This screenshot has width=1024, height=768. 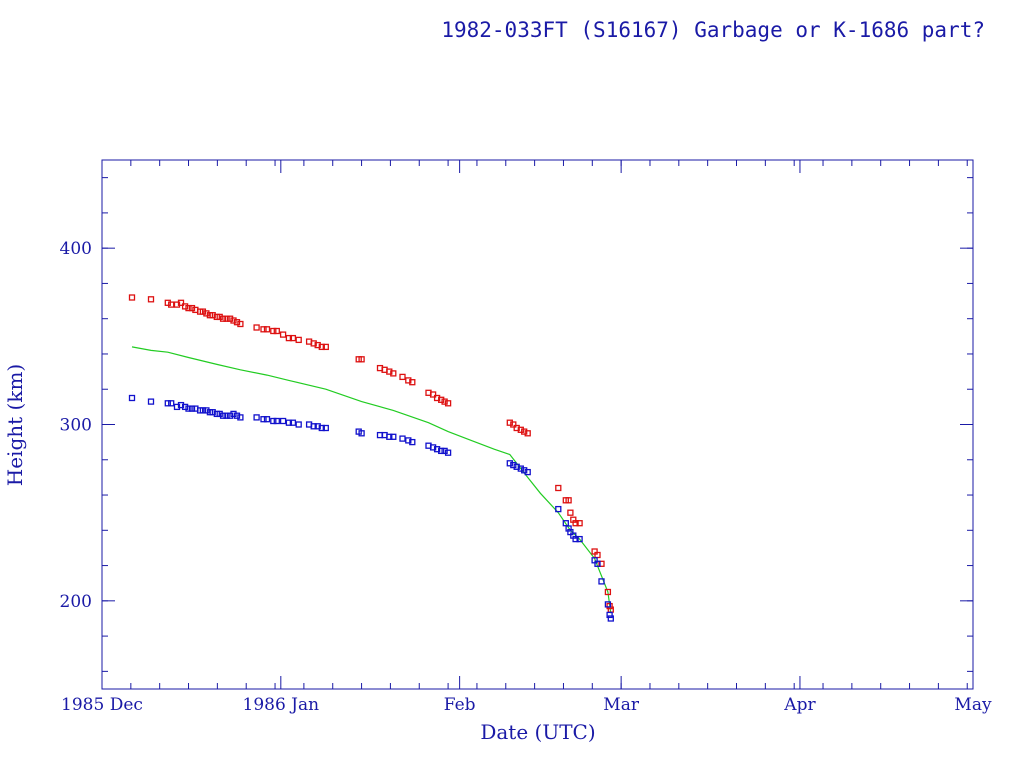 What do you see at coordinates (102, 705) in the screenshot?
I see `x-tick-label: 1985 Dec` at bounding box center [102, 705].